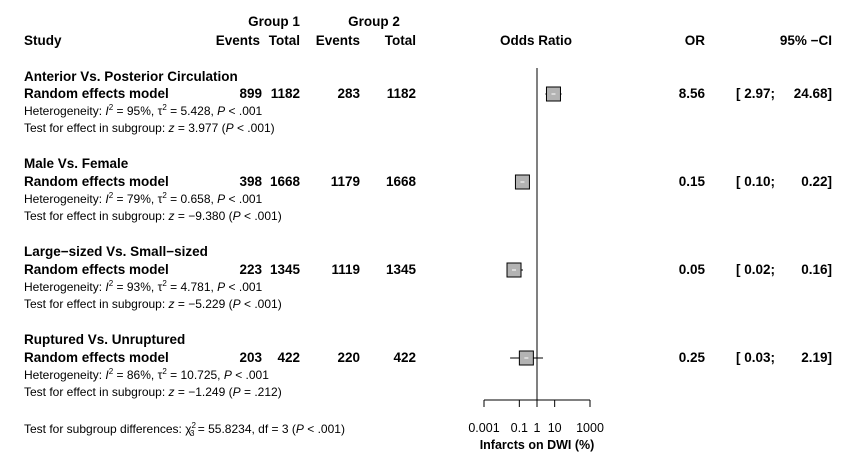  Describe the element at coordinates (284, 269) in the screenshot. I see `total1-value: 1345` at that location.